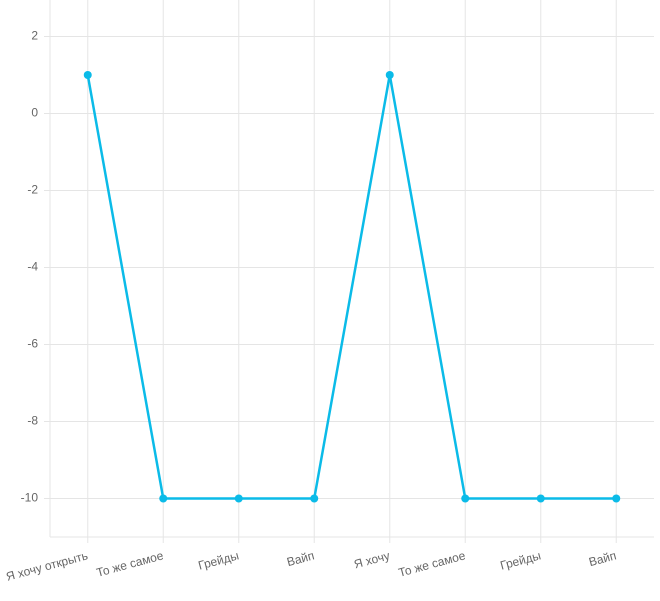 The height and width of the screenshot is (601, 660). I want to click on y-tick-label: -10, so click(30, 498).